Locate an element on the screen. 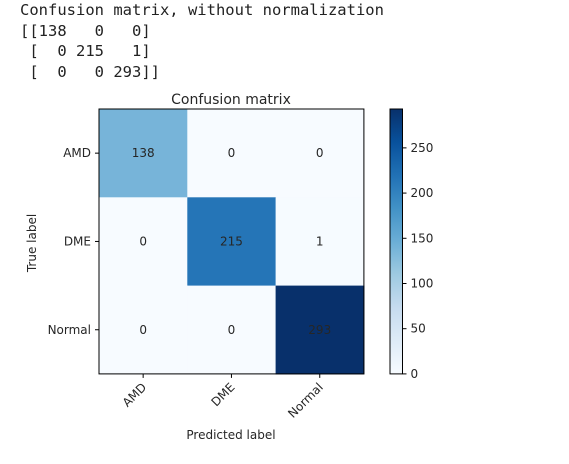 Image resolution: width=569 pixels, height=464 pixels. colorbar-ticks: 0 50 100 150 200 250 is located at coordinates (418, 261).